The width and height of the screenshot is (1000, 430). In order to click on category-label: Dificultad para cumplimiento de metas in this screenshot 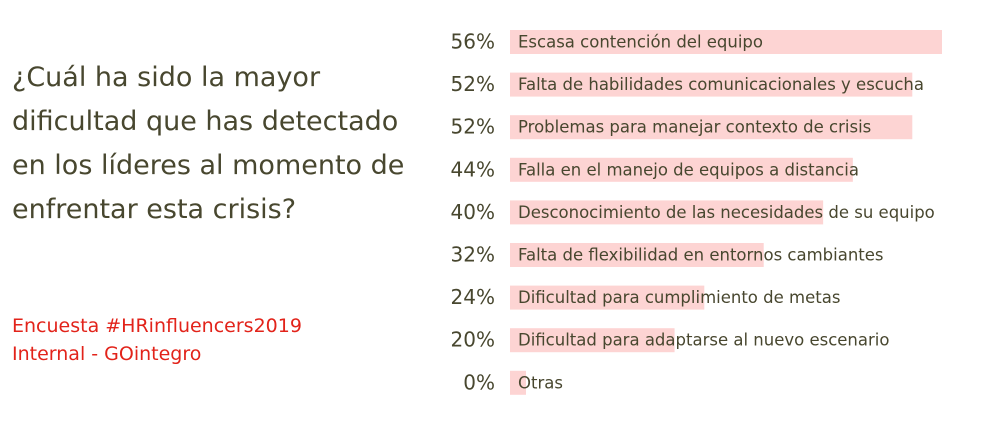, I will do `click(679, 297)`.